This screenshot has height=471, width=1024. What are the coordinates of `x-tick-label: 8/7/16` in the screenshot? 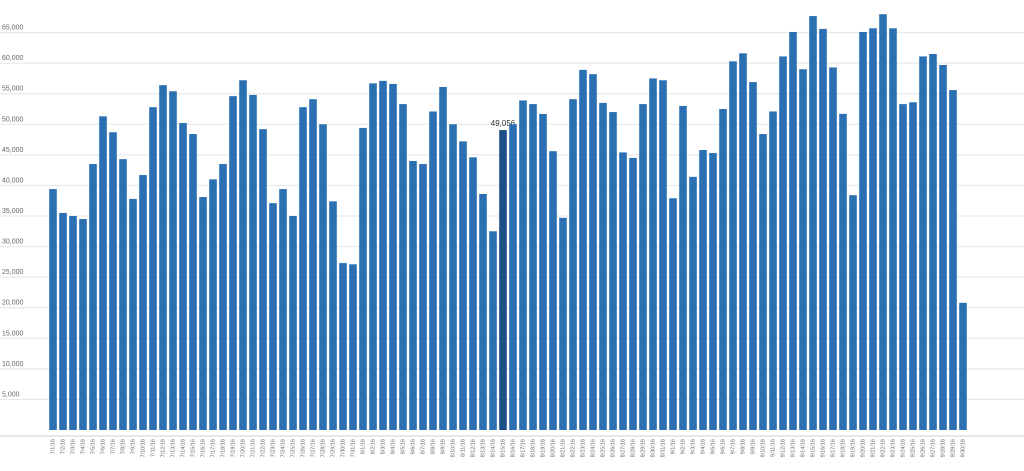 It's located at (423, 446).